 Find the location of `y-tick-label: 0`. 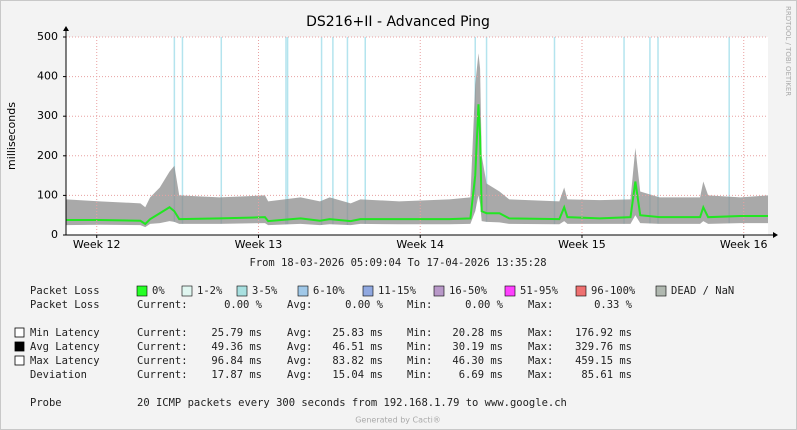

y-tick-label: 0 is located at coordinates (54, 234).